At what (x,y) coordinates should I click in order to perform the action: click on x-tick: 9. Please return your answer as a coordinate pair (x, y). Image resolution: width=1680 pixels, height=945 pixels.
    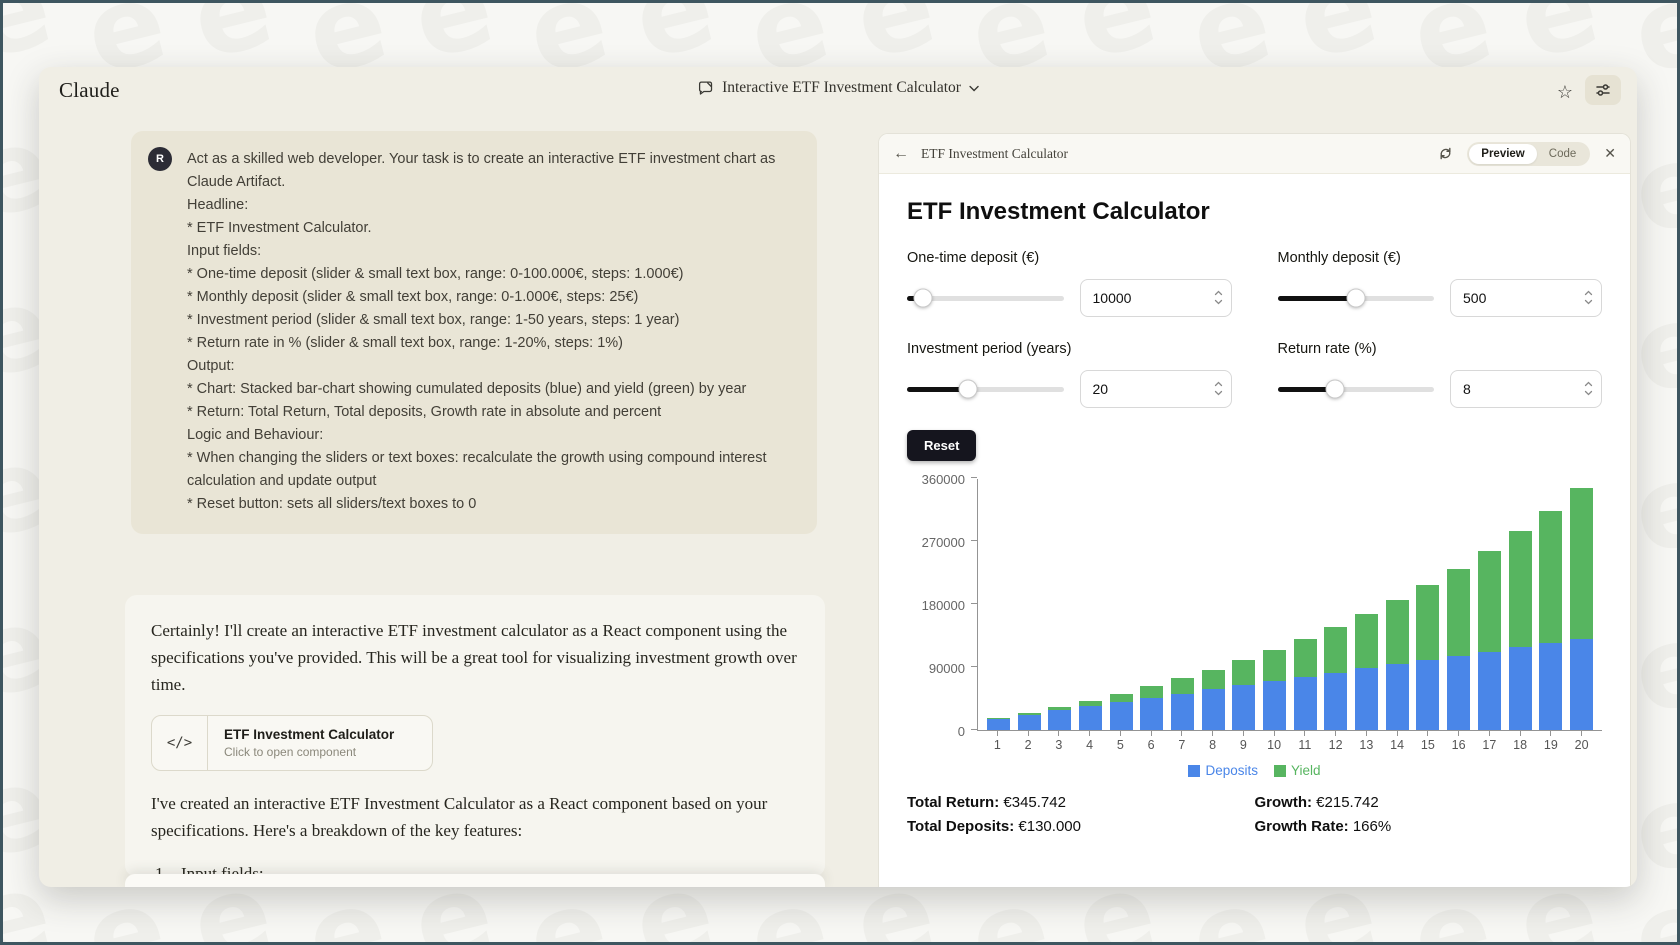
    Looking at the image, I should click on (1243, 743).